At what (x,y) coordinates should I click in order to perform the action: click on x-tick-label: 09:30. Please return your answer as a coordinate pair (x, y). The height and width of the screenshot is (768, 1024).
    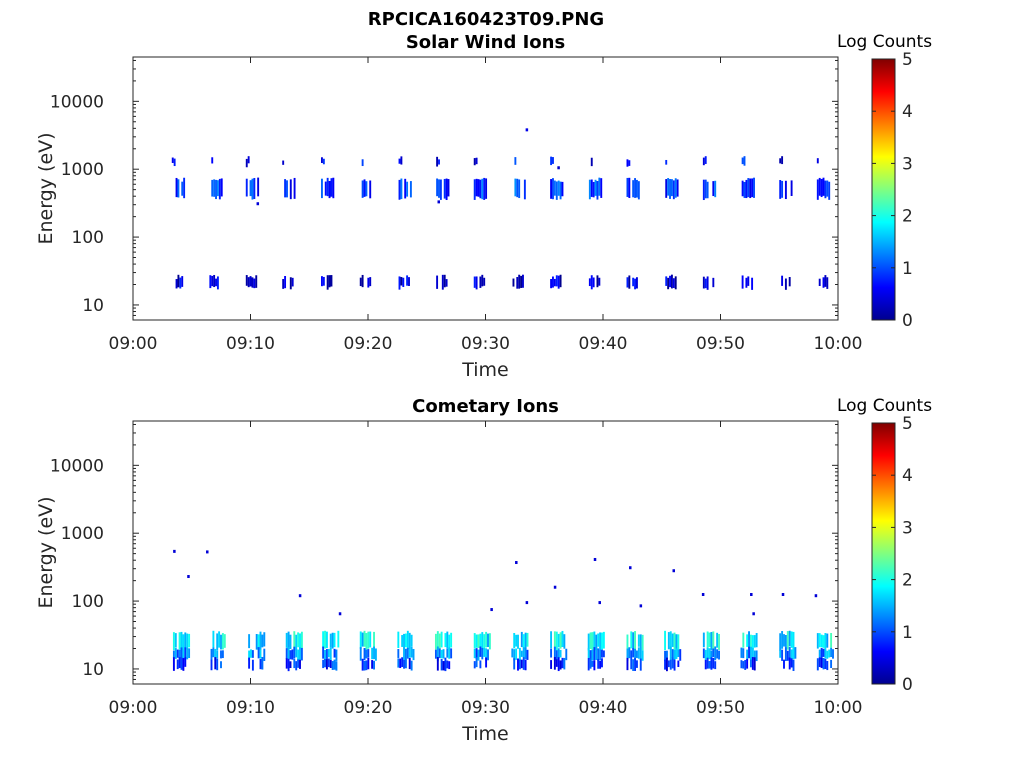
    Looking at the image, I should click on (485, 708).